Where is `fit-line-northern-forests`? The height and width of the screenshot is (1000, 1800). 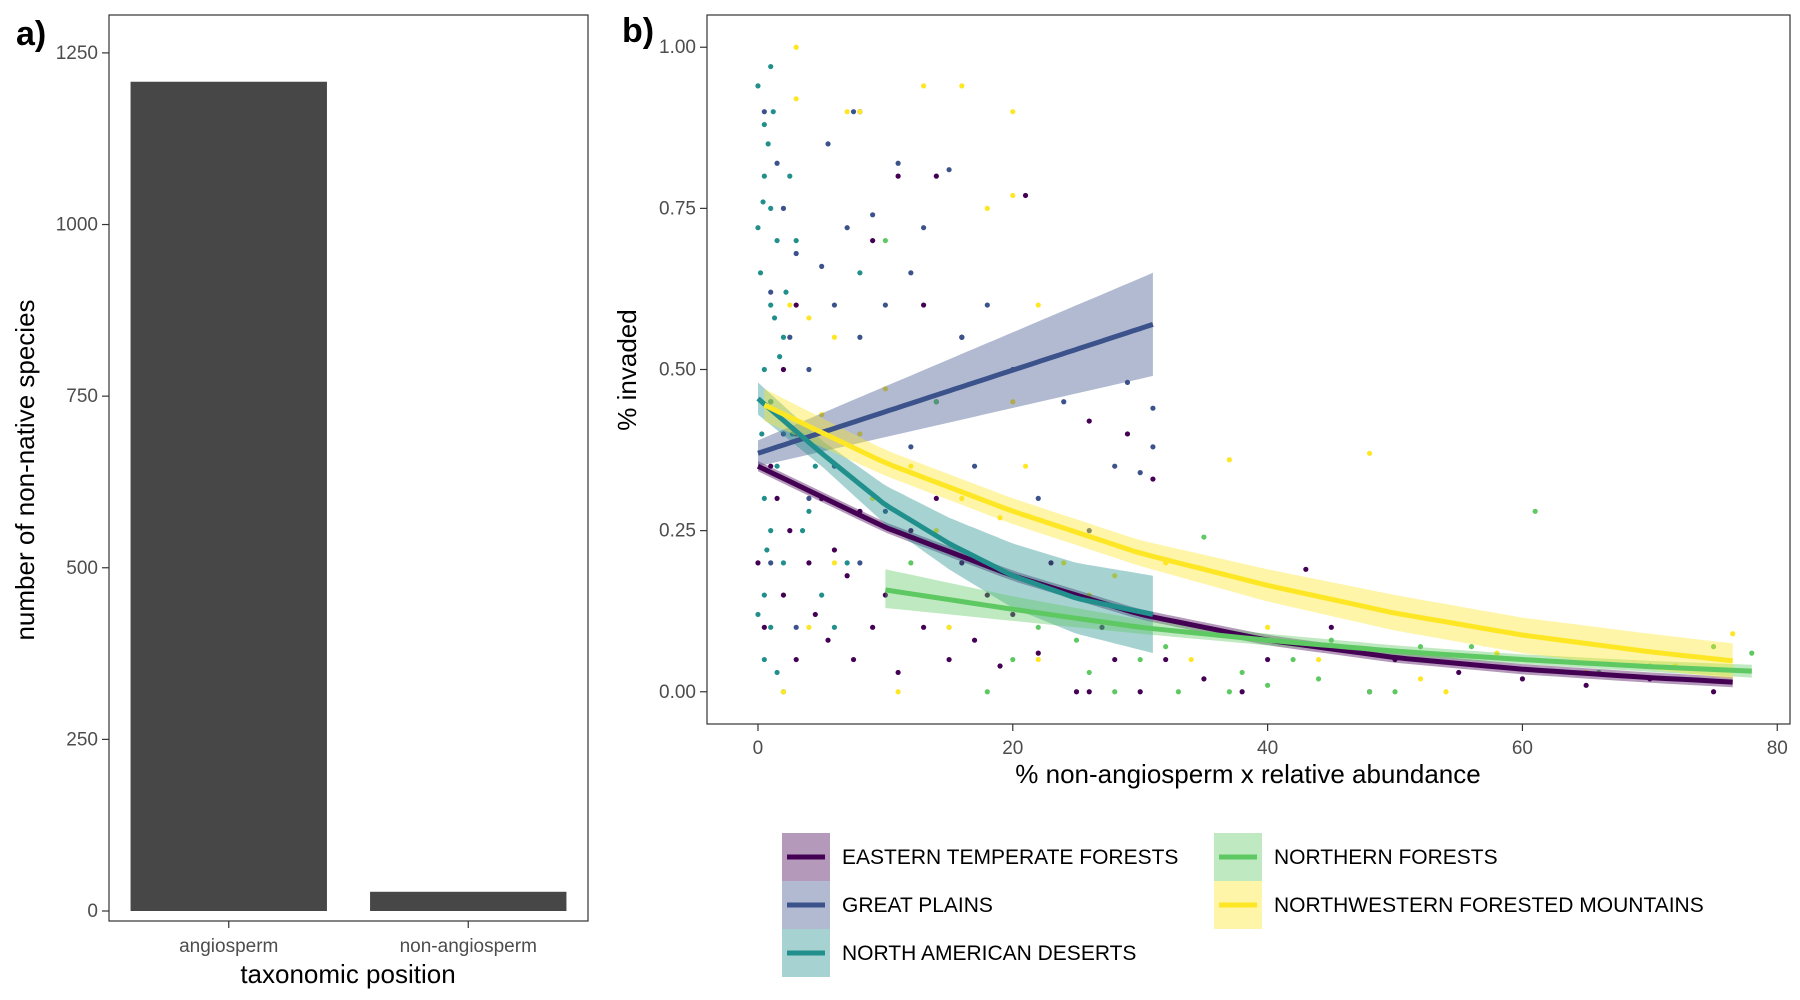
fit-line-northern-forests is located at coordinates (1318, 630).